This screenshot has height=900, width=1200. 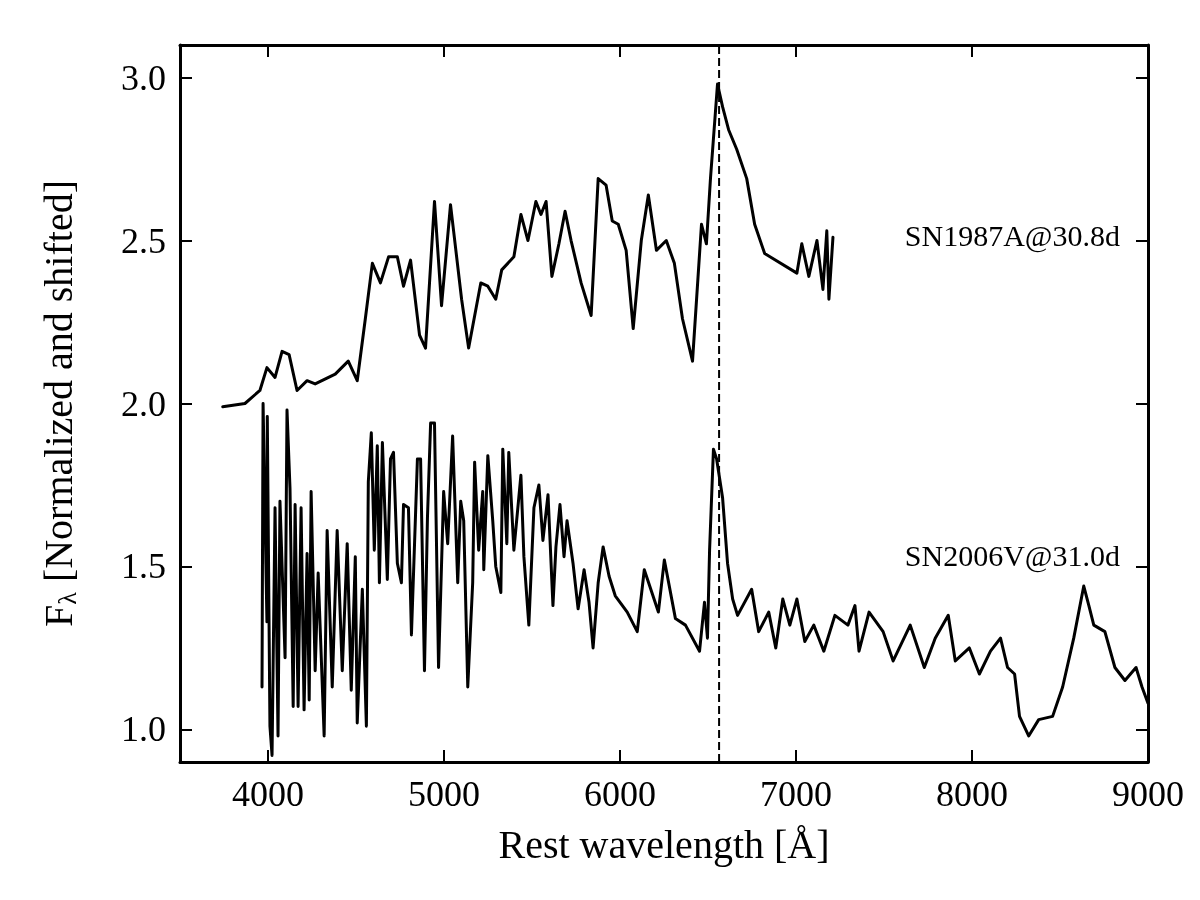 What do you see at coordinates (664, 844) in the screenshot?
I see `x-axis-title: Rest wavelength [Å]` at bounding box center [664, 844].